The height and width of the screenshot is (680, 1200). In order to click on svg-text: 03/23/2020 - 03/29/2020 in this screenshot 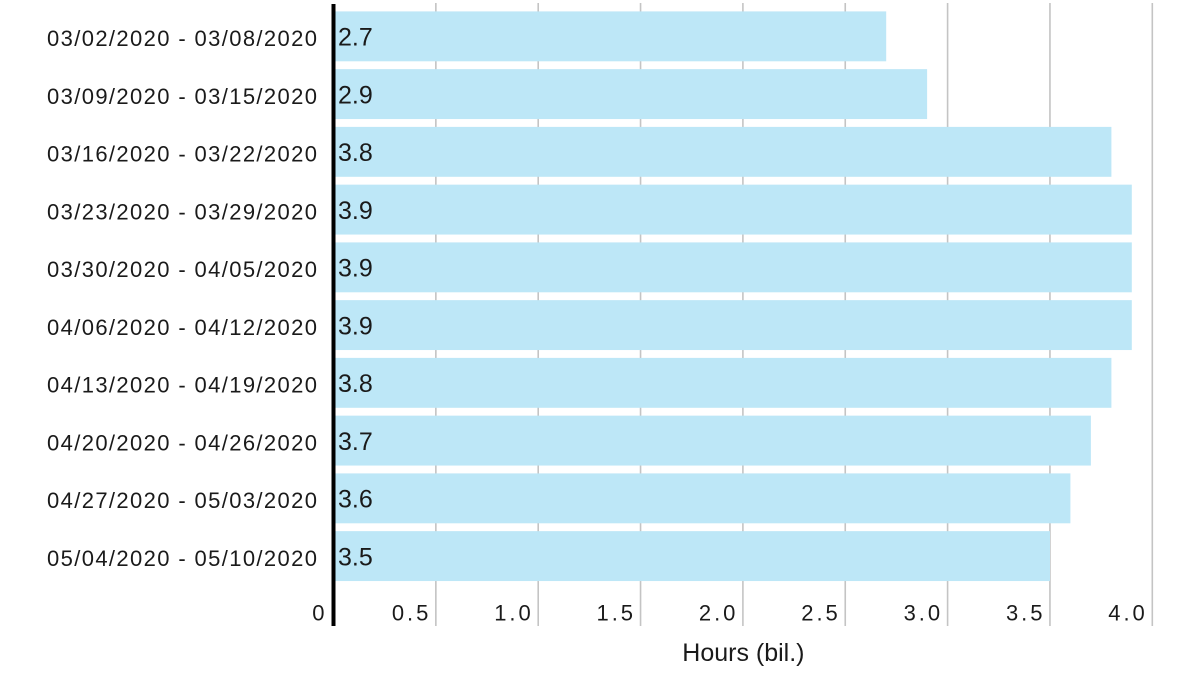, I will do `click(182, 211)`.